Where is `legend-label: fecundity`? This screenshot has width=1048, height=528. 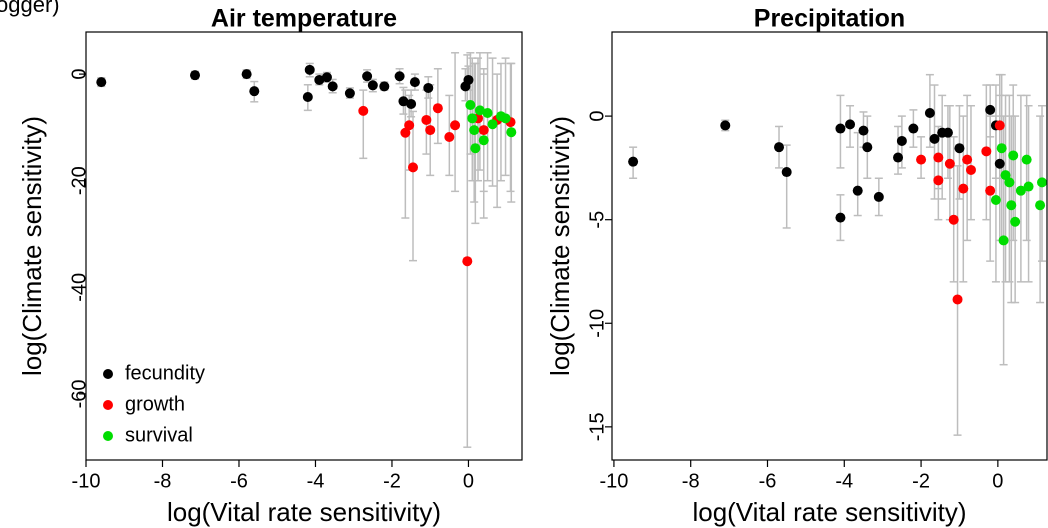 legend-label: fecundity is located at coordinates (165, 373).